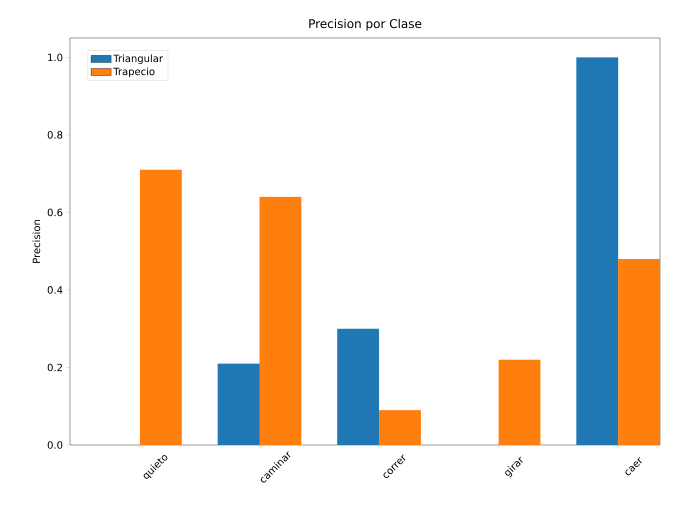 The height and width of the screenshot is (506, 677). I want to click on chart-title: Precision por Clase, so click(365, 24).